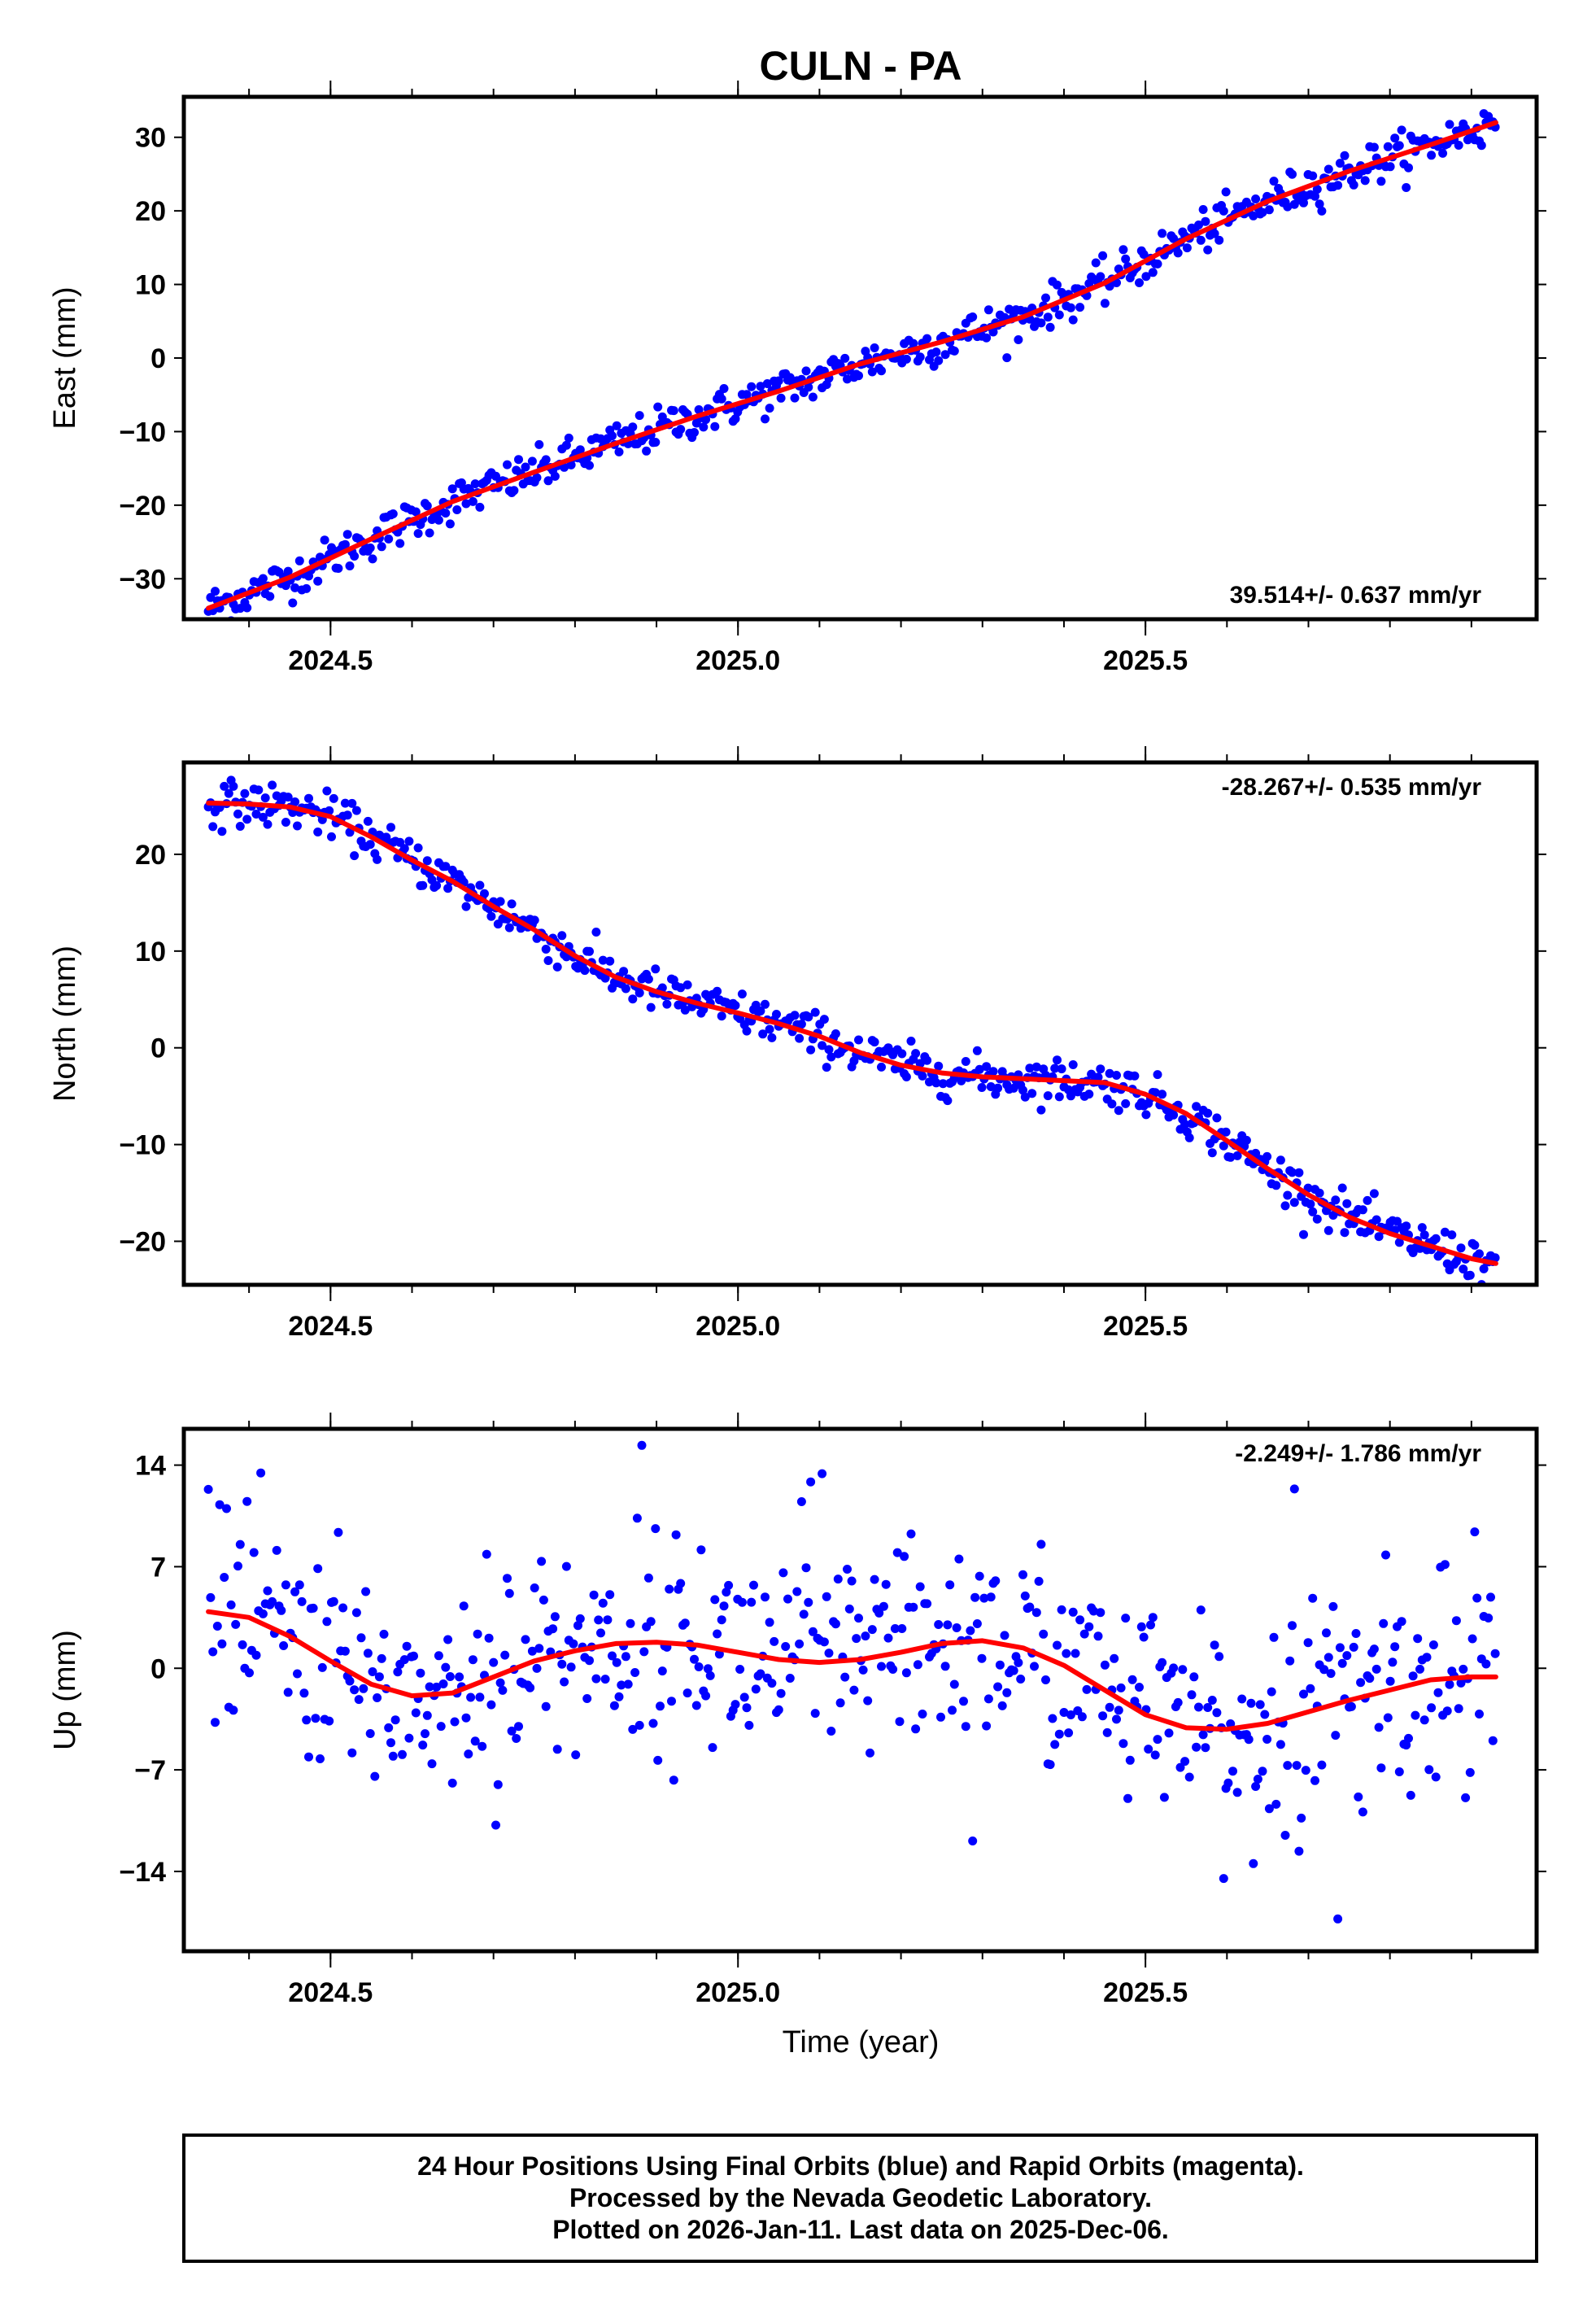 Image resolution: width=1596 pixels, height=2306 pixels. What do you see at coordinates (158, 1668) in the screenshot?
I see `y-tick-label: 0` at bounding box center [158, 1668].